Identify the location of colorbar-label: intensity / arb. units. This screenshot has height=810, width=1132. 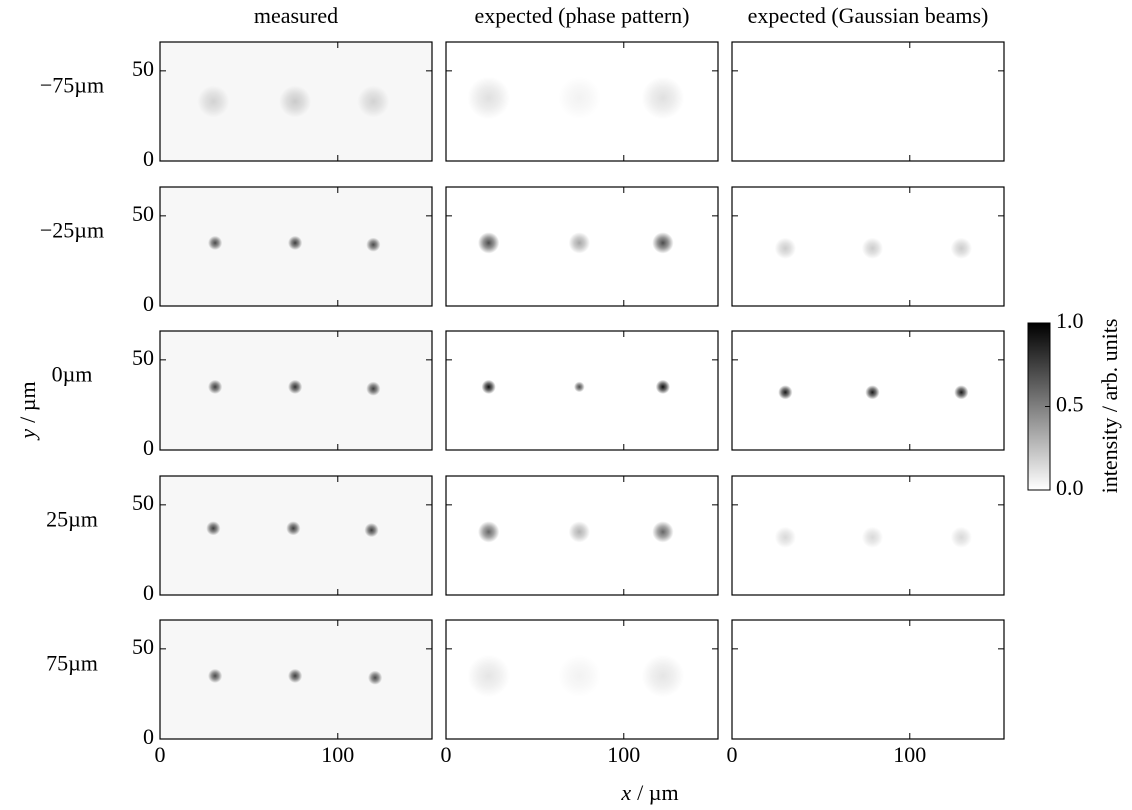
(1109, 406).